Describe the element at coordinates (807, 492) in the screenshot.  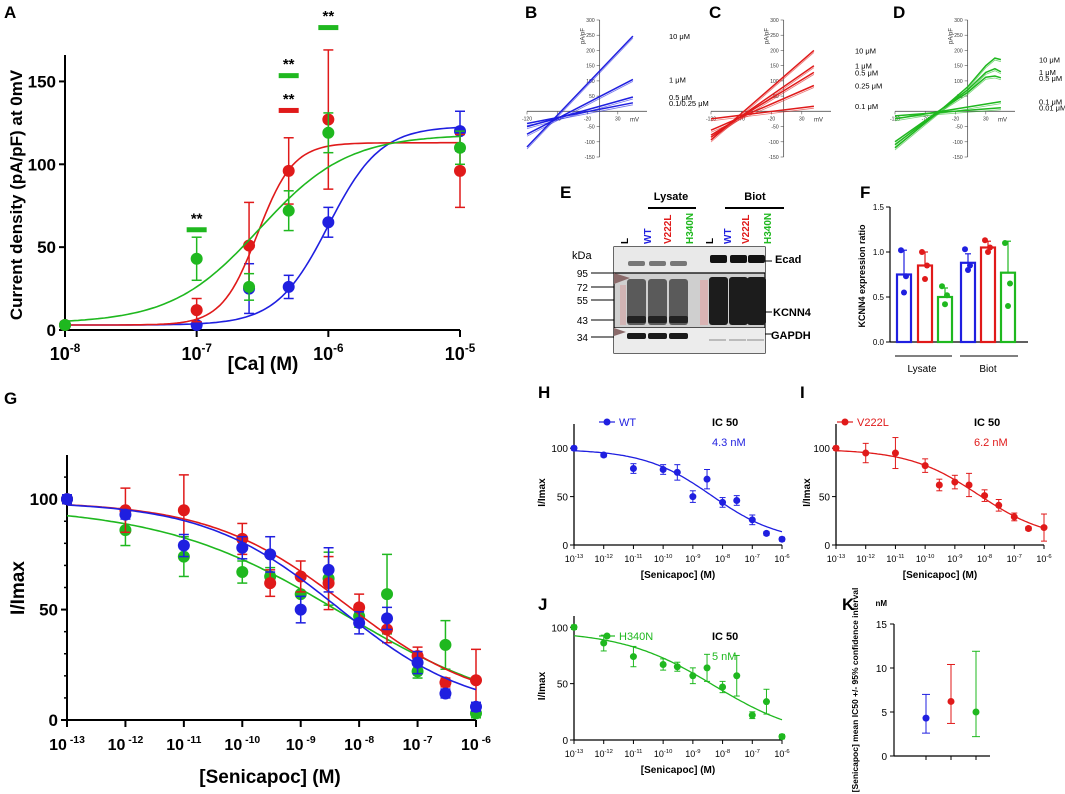
I see `y-axis-title: I/Imax` at that location.